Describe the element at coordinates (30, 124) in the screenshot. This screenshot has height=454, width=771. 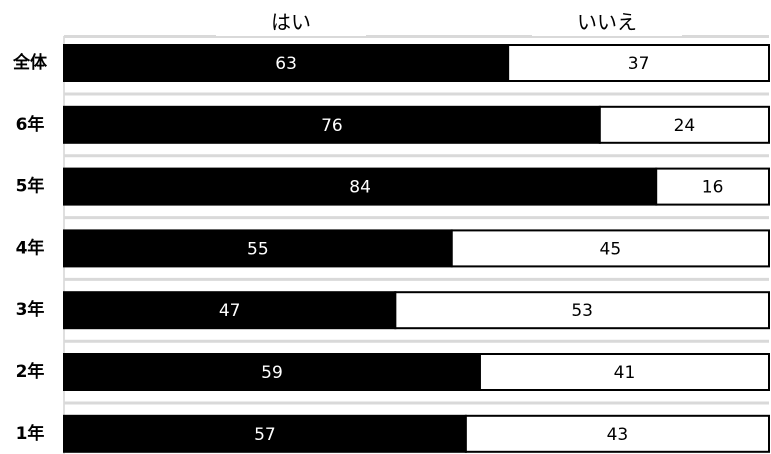
I see `category-label: 6年` at that location.